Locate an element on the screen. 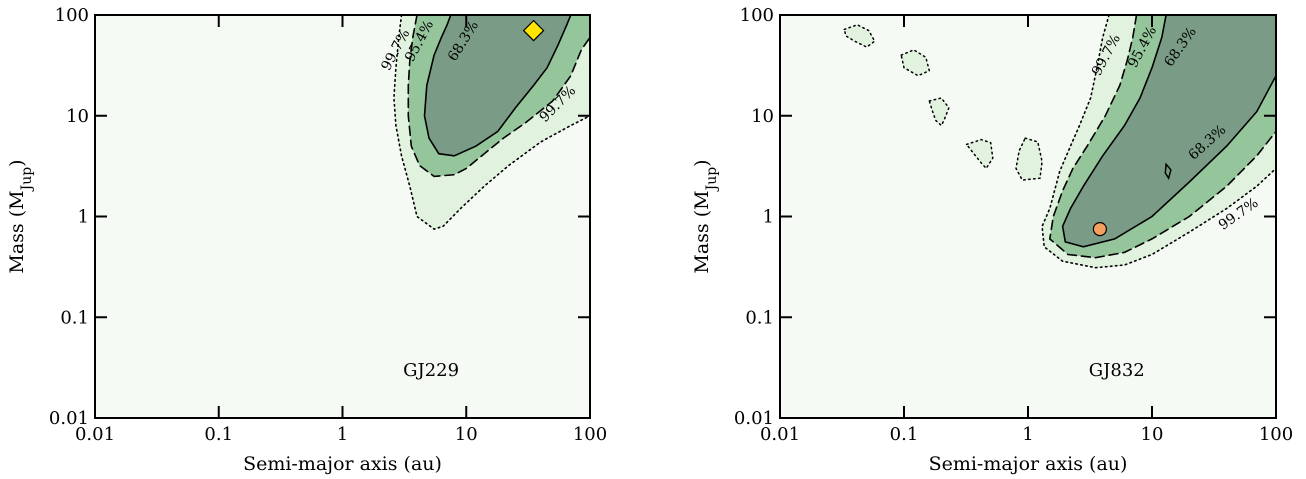 The width and height of the screenshot is (1306, 479). panel-label: GJ229 is located at coordinates (431, 370).